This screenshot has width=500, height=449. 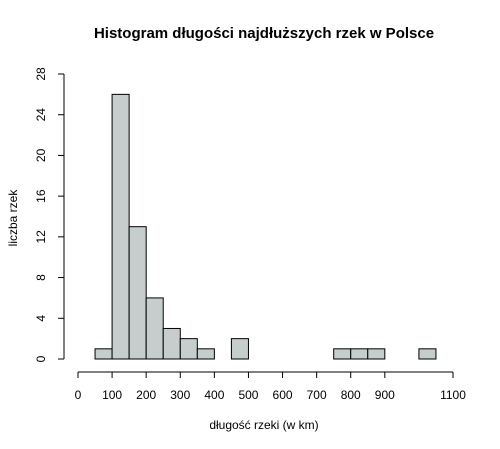 What do you see at coordinates (13, 218) in the screenshot?
I see `y-axis-label: liczba rzek` at bounding box center [13, 218].